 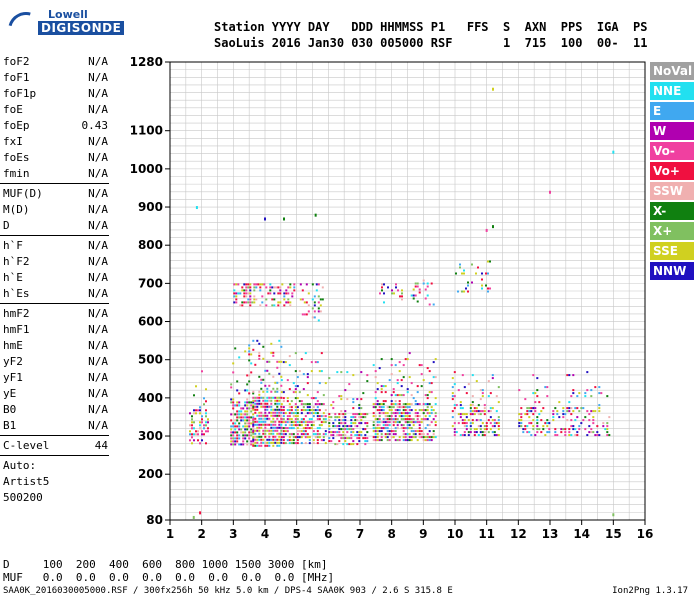 I want to click on param-label: B0, so click(x=10, y=409).